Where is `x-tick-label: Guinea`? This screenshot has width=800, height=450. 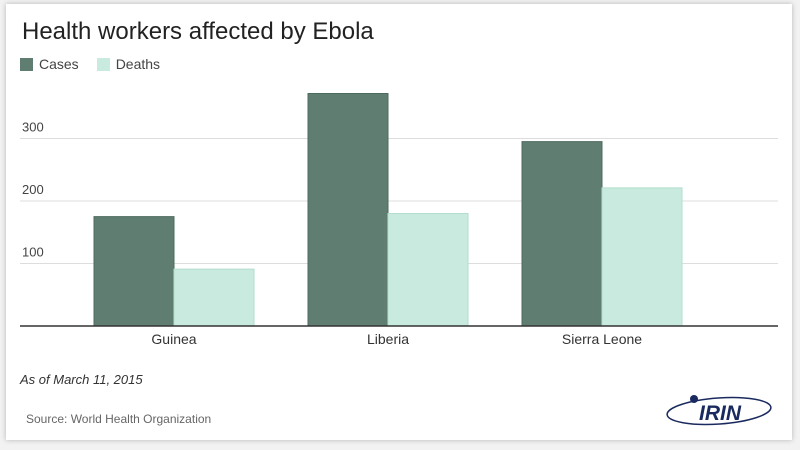
x-tick-label: Guinea is located at coordinates (173, 339).